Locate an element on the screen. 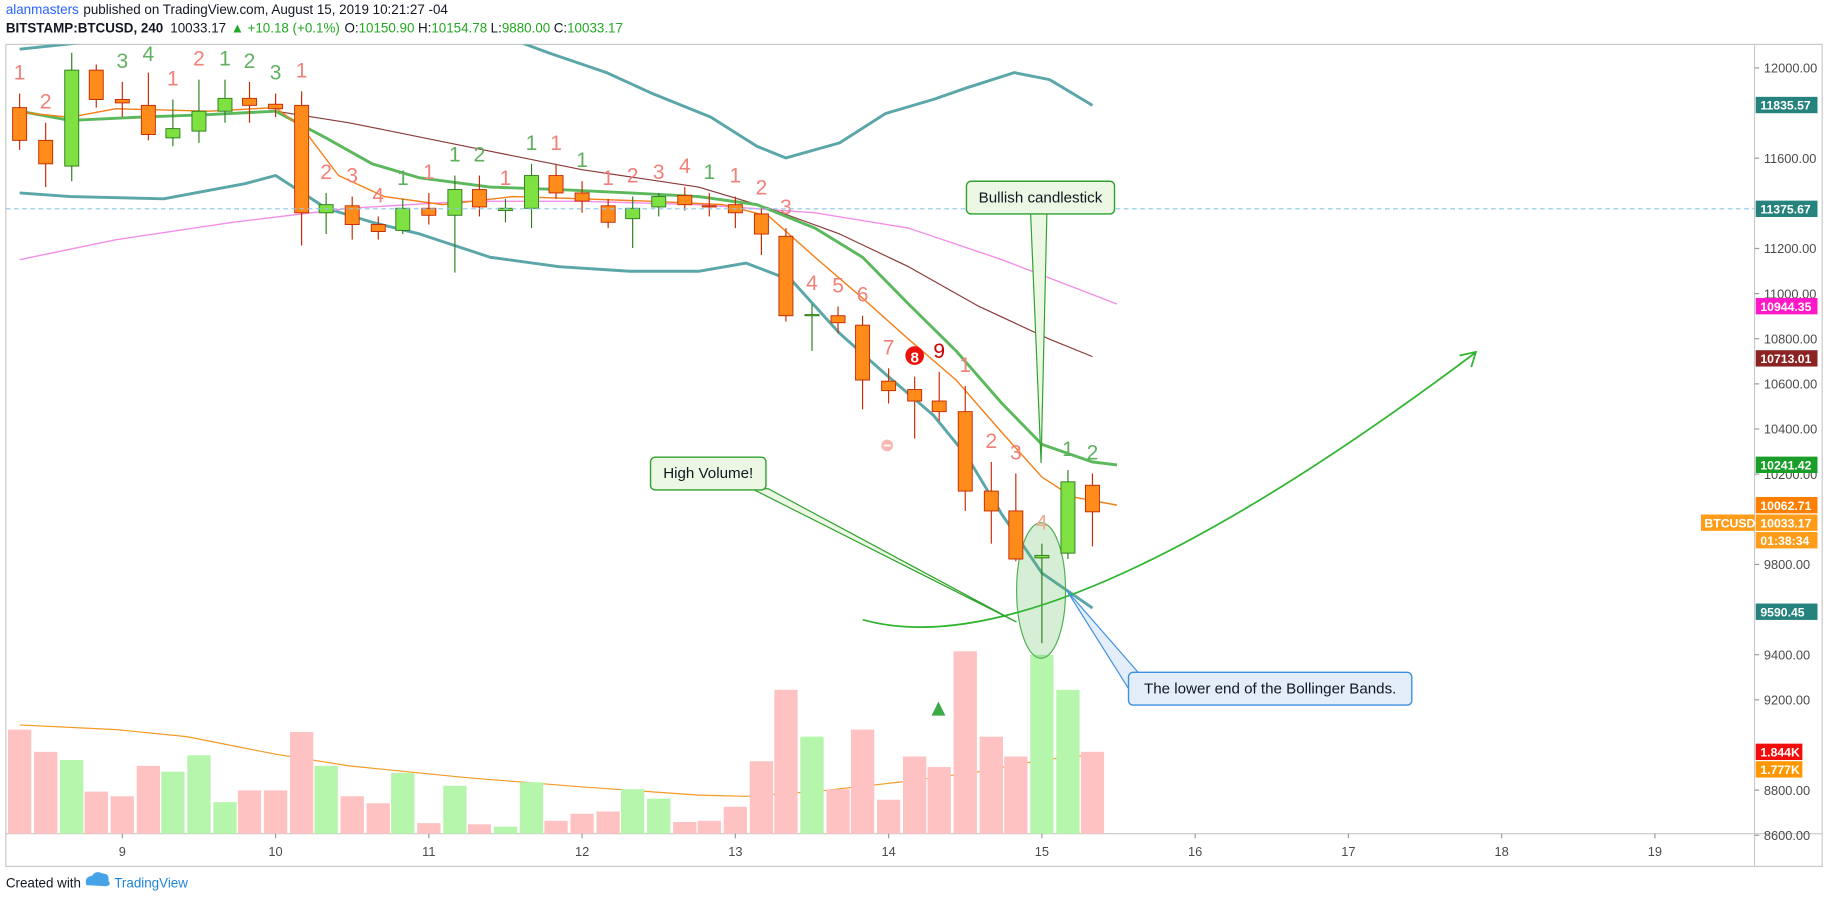  ohlc-label: H: is located at coordinates (424, 28).